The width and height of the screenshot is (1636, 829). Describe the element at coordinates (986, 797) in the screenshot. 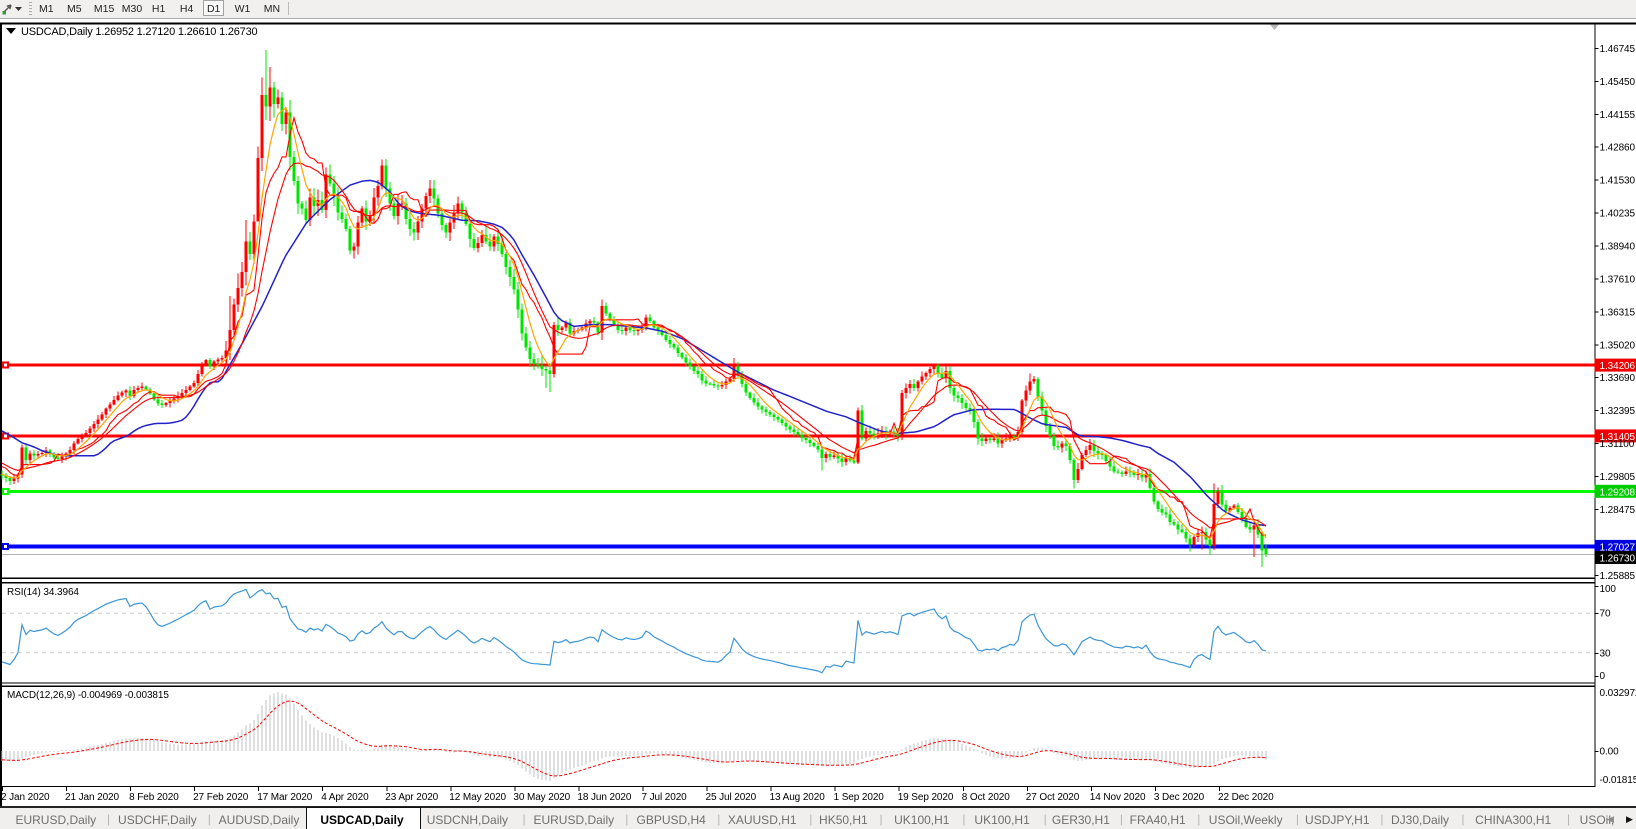

I see `svg-text: 8 Oct 2020` at that location.